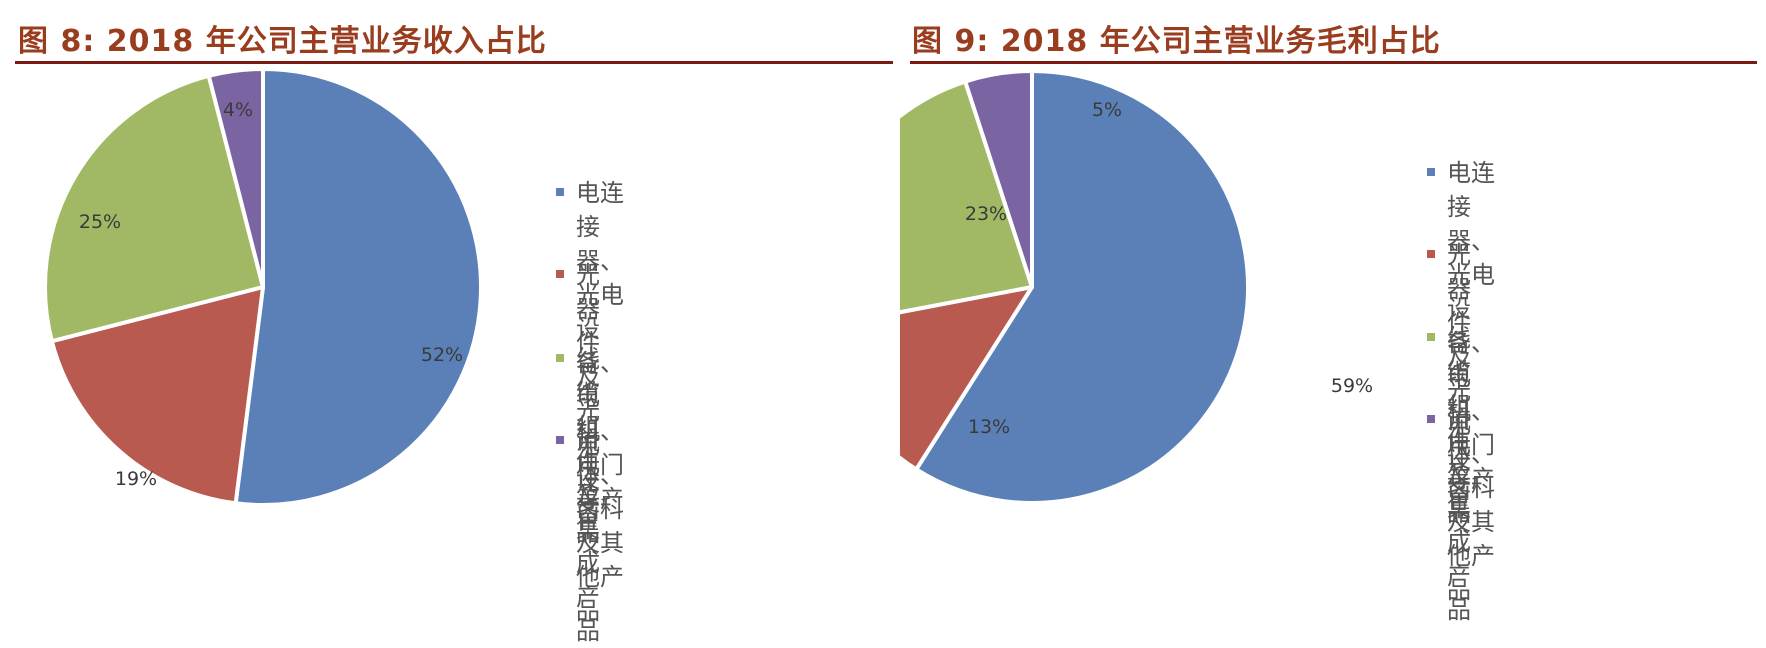 Image resolution: width=1766 pixels, height=648 pixels. I want to click on figure-9-label-23: 23%, so click(986, 214).